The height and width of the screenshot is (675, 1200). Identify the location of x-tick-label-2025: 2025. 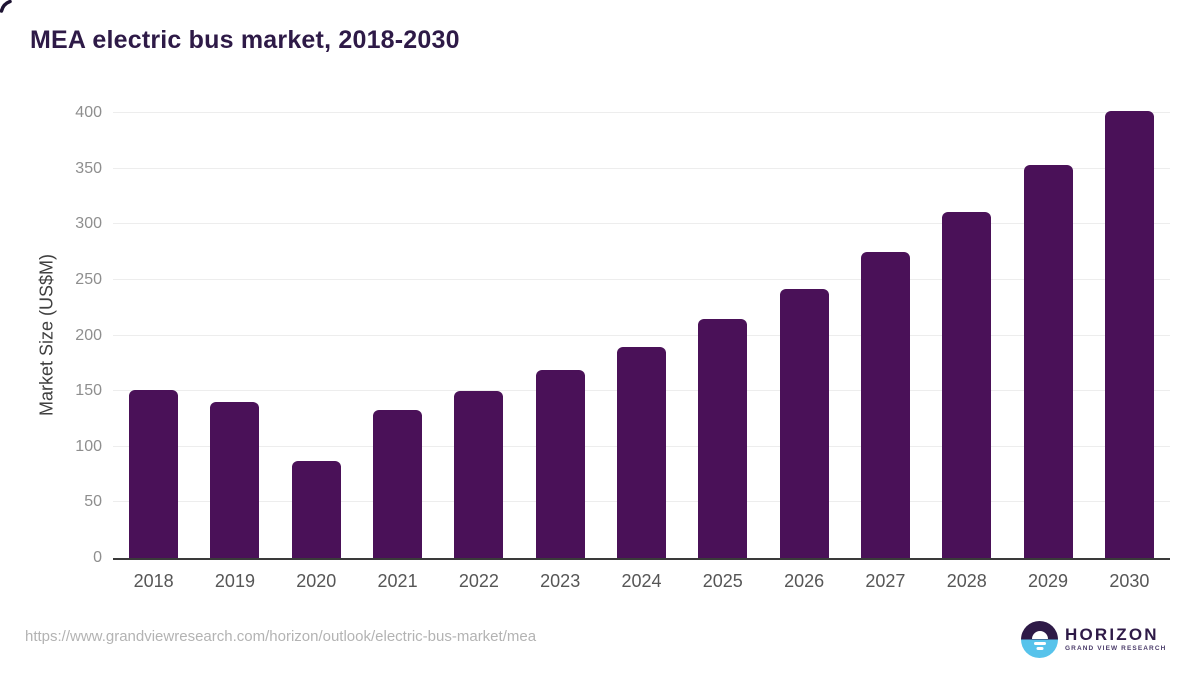
(722, 581).